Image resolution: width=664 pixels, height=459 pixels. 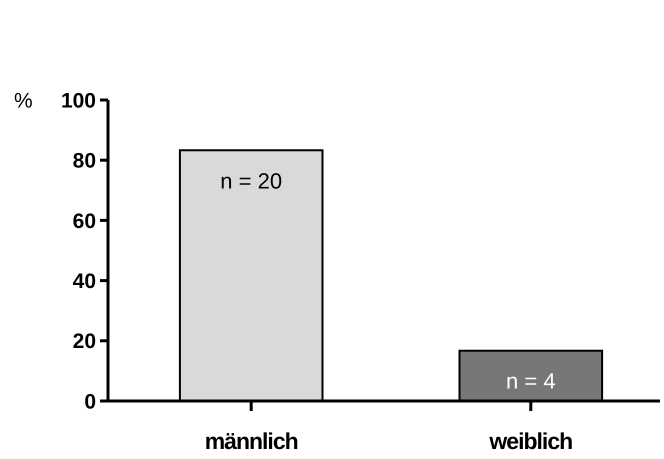 What do you see at coordinates (251, 441) in the screenshot?
I see `x-tick-label: männlich` at bounding box center [251, 441].